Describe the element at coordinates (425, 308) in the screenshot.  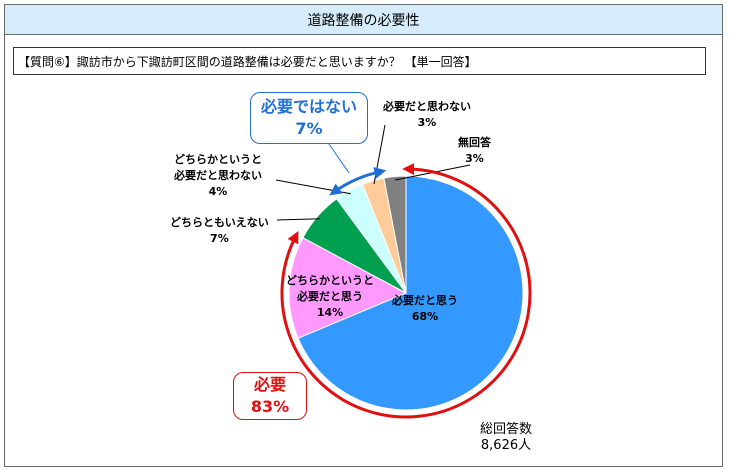
I see `slice-label-necessary: 必要だと思う 68%` at that location.